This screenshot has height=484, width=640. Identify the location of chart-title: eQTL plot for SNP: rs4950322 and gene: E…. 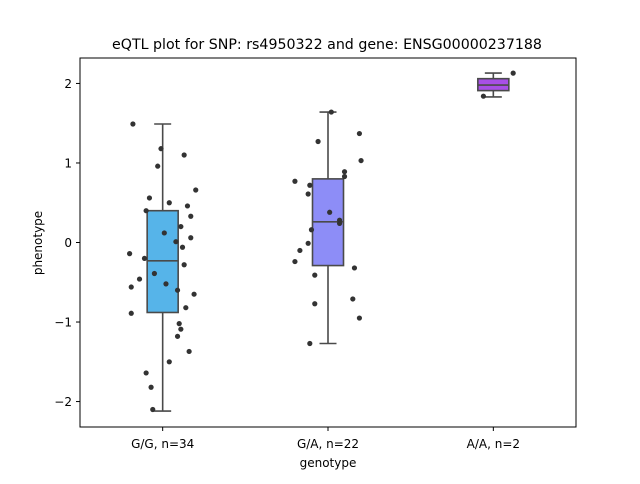
(327, 45).